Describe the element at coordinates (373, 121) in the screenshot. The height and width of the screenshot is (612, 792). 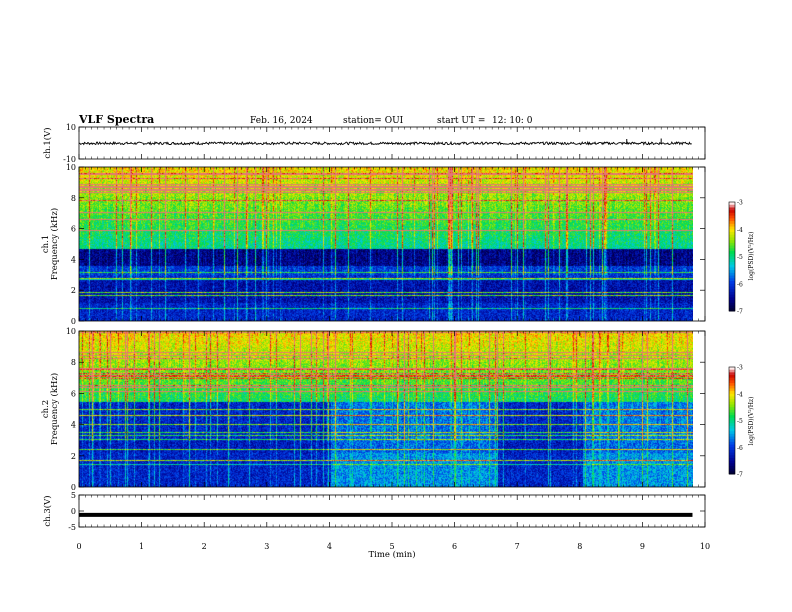
I see `station-label: station= OUI` at that location.